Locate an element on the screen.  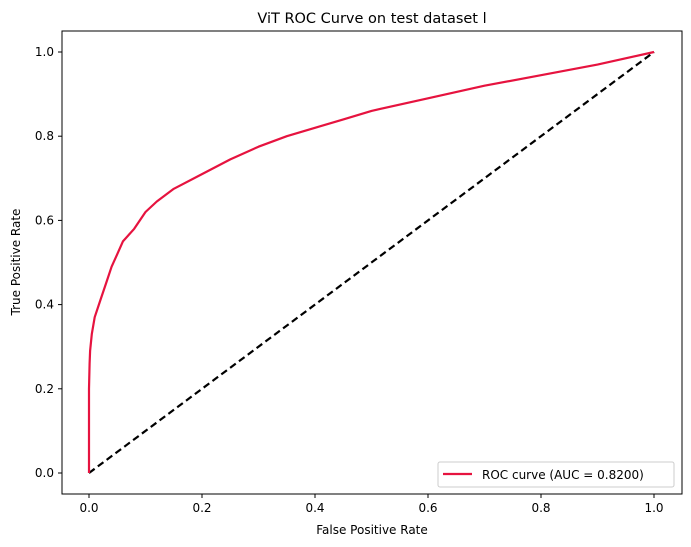
y-tick-label: 0.6 is located at coordinates (44, 220).